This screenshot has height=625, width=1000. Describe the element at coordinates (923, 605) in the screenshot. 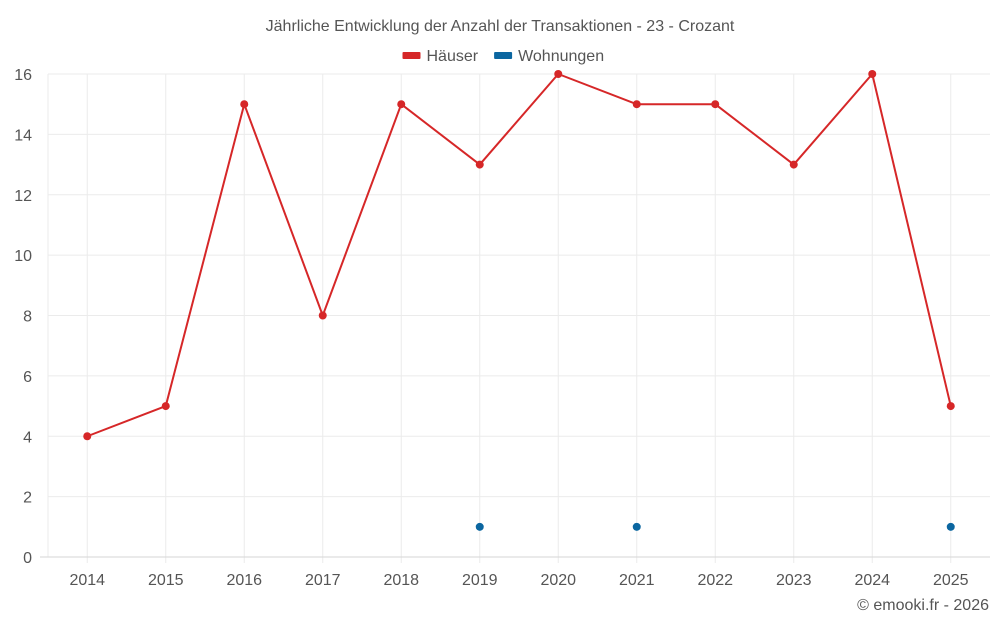

I see `copyright-credit: © emooki.fr - 2026` at that location.